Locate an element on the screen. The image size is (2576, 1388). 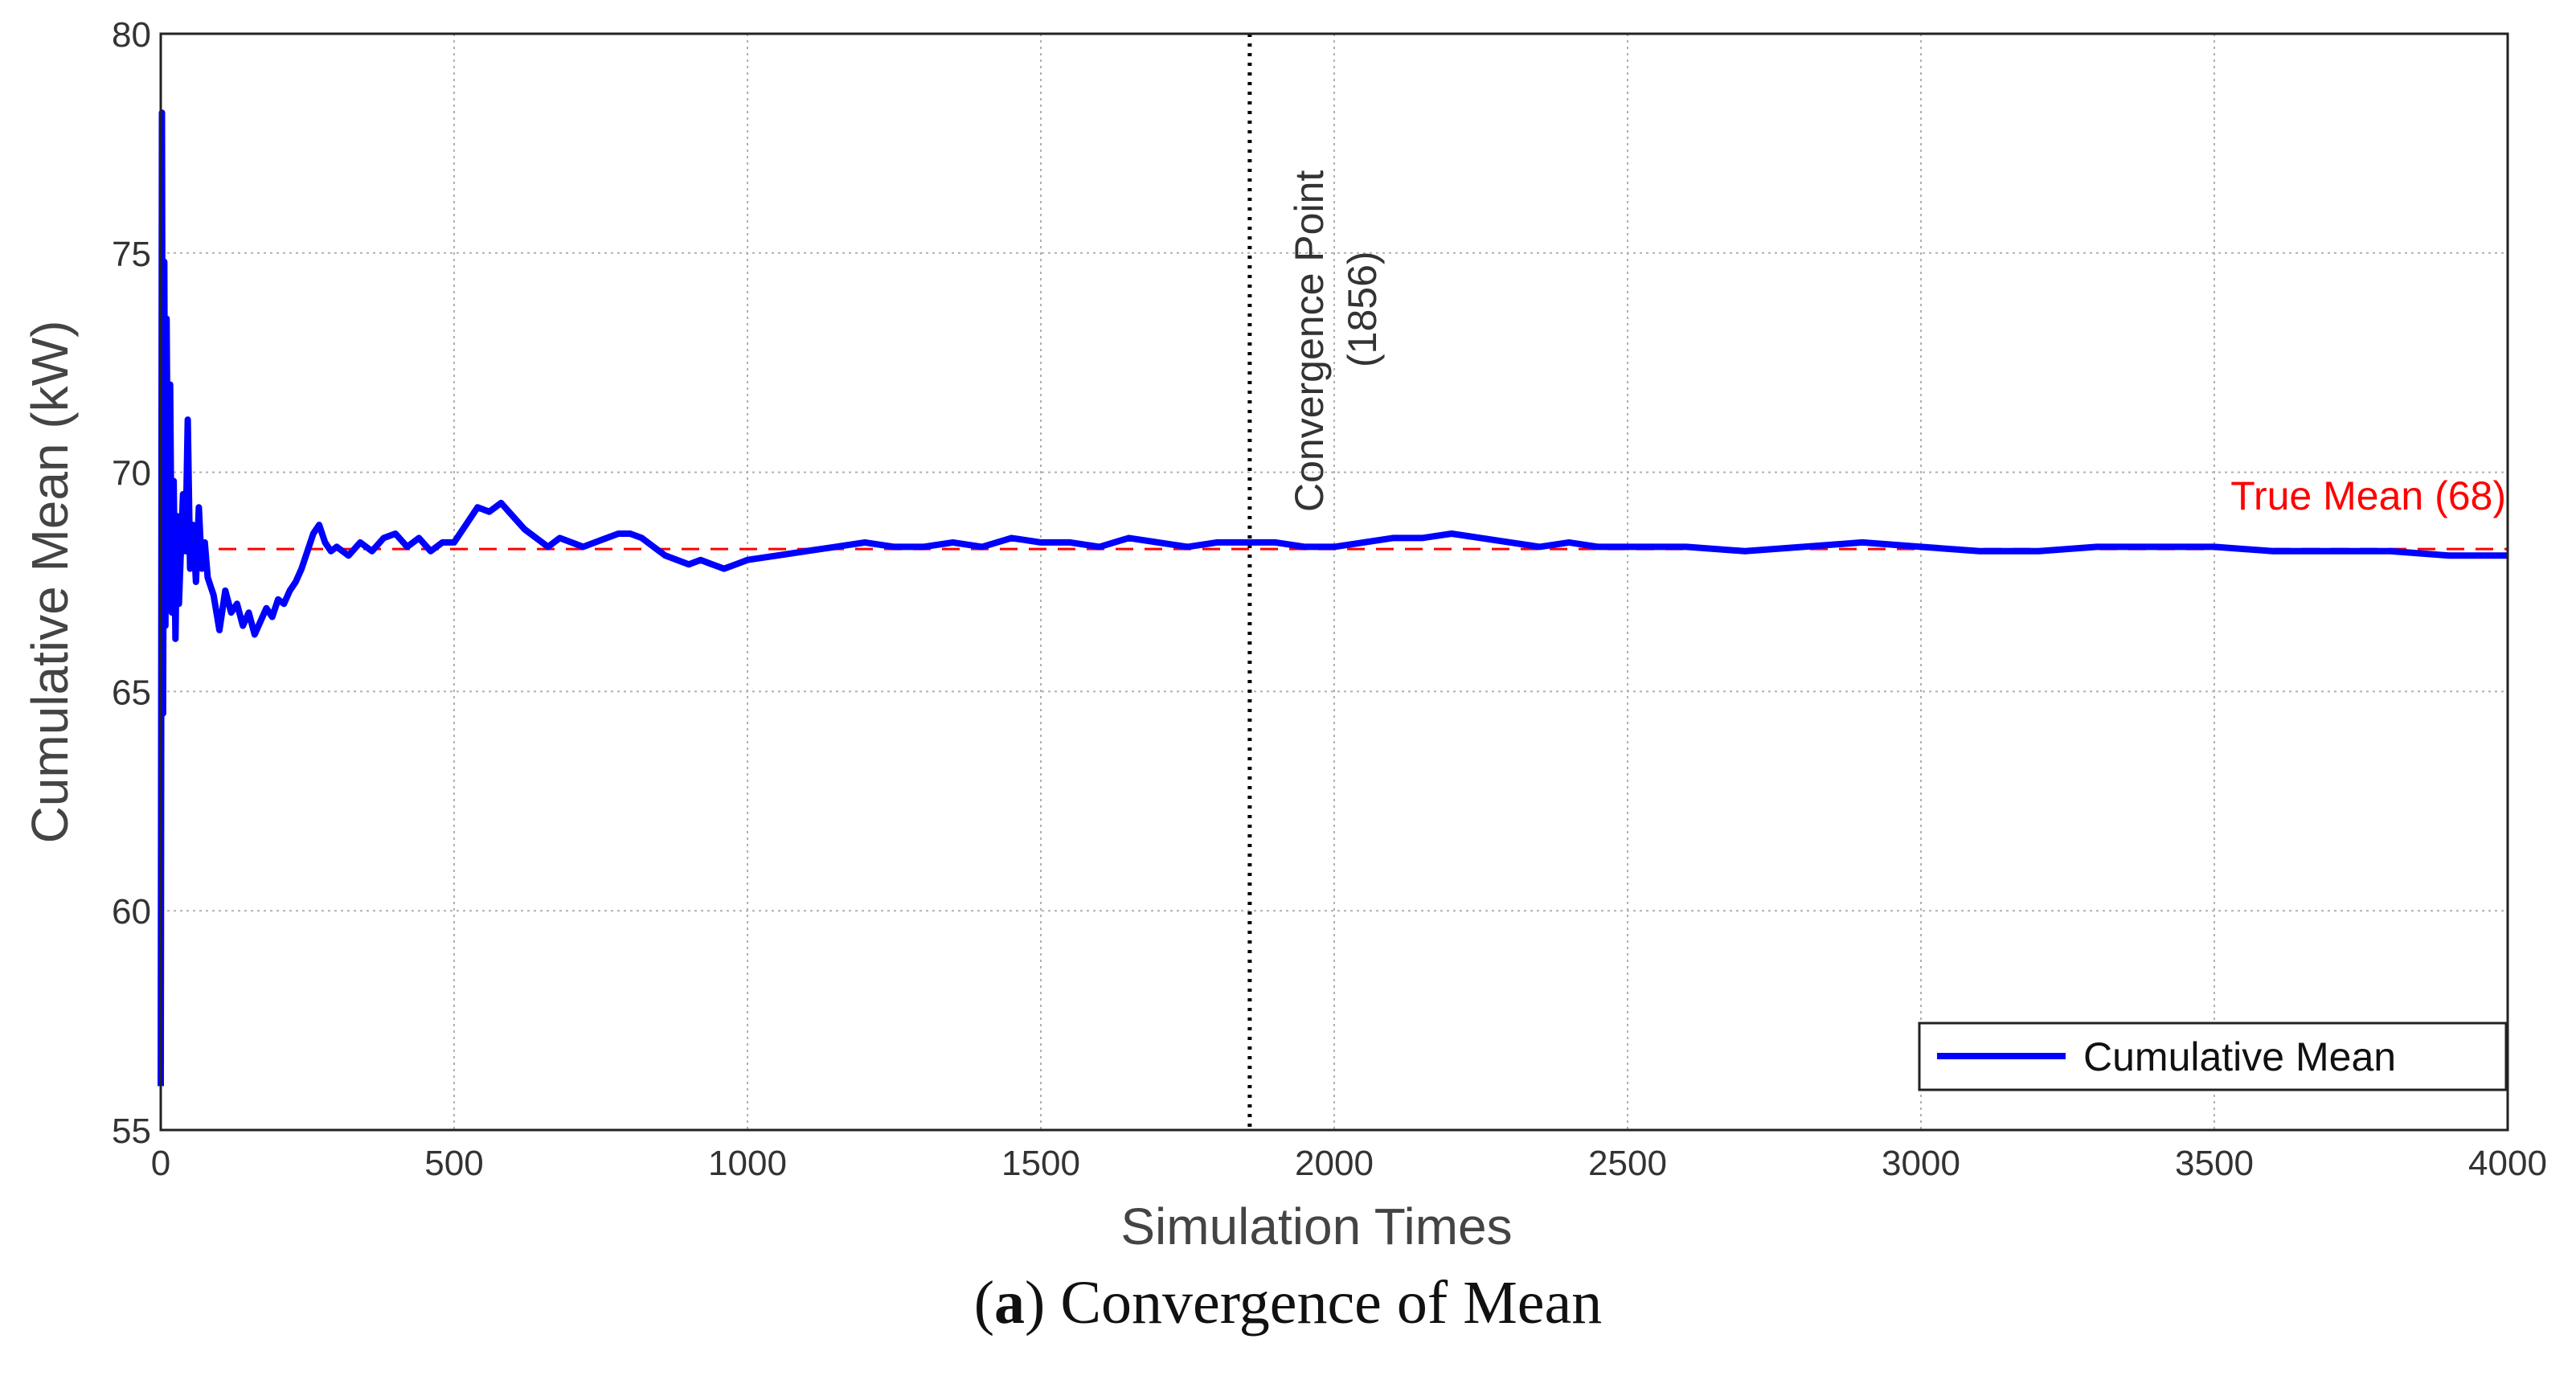
y-axis-title: Cumulative Mean (kW) is located at coordinates (50, 582).